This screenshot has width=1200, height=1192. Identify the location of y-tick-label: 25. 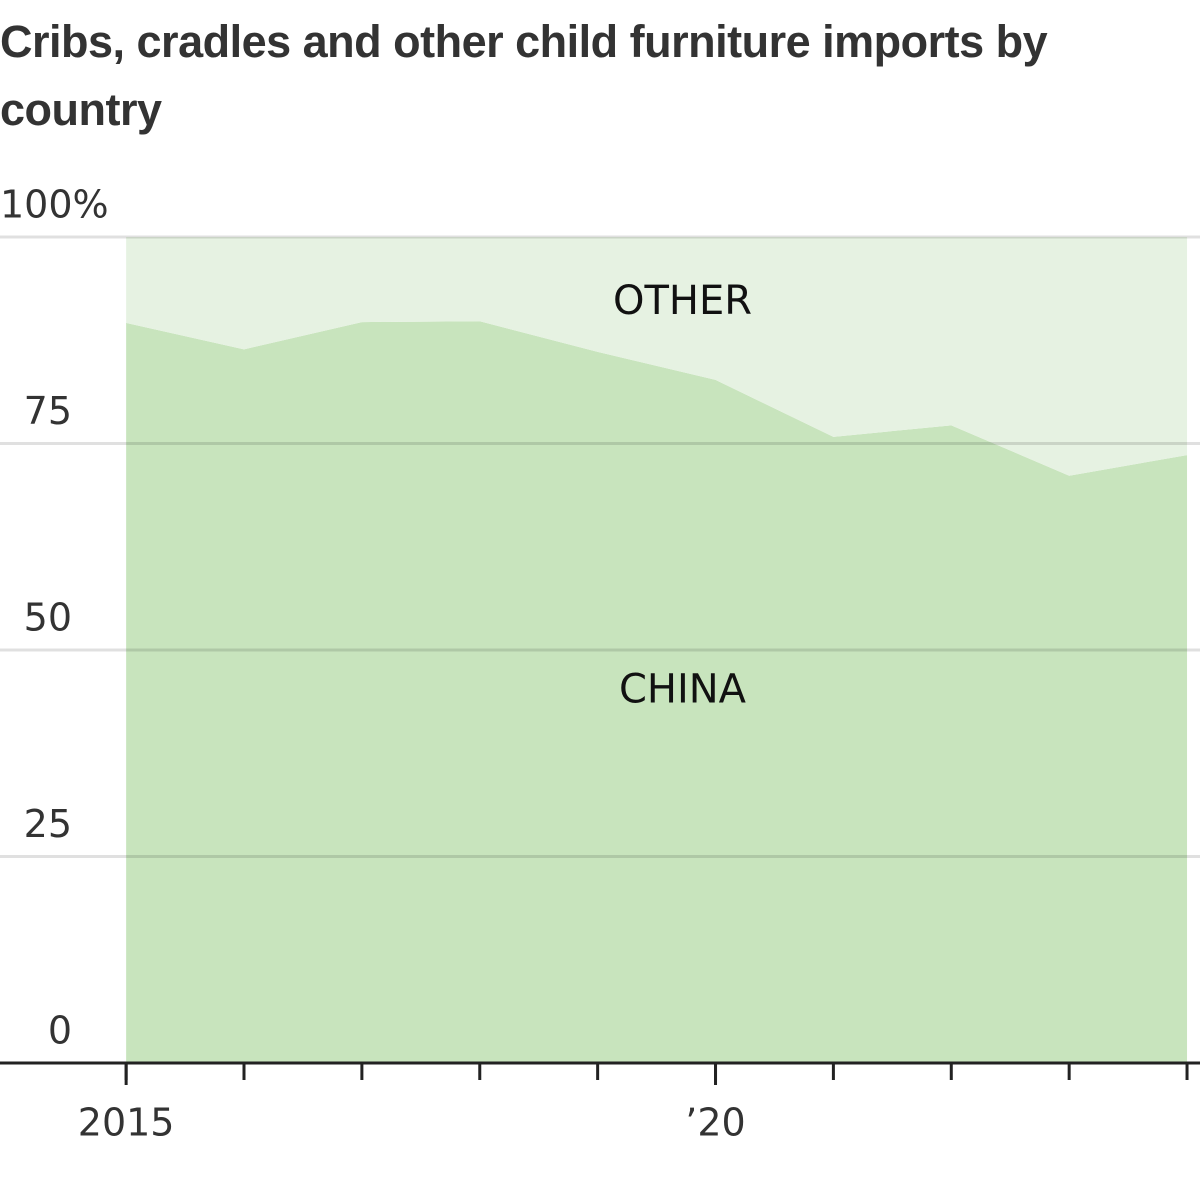
(48, 824).